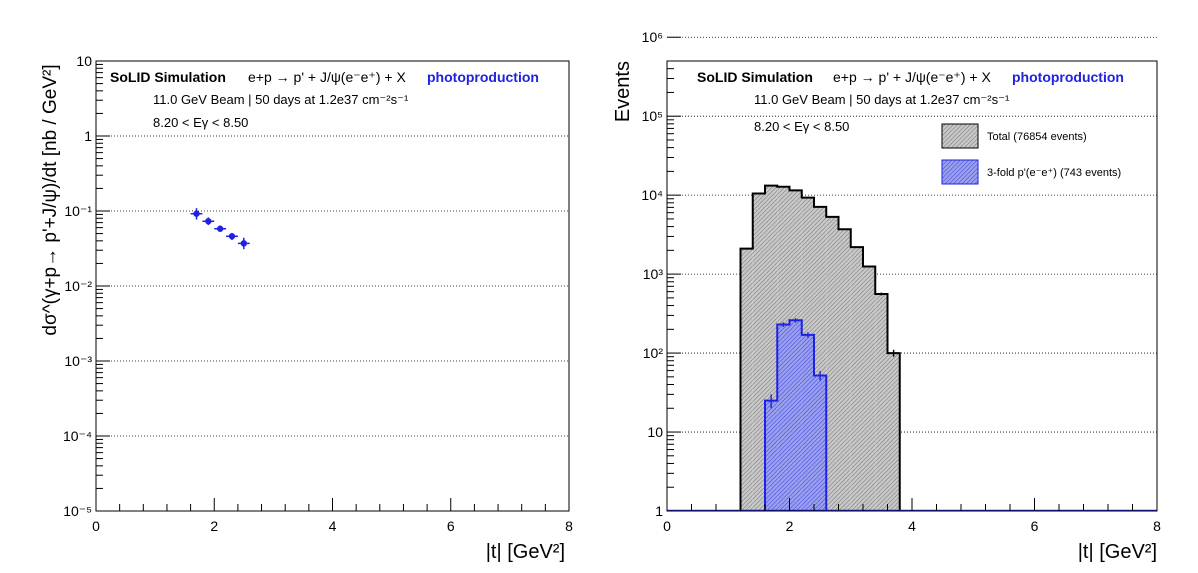 This screenshot has width=1198, height=573. Describe the element at coordinates (1157, 526) in the screenshot. I see `right-x-tick-label: 8` at that location.